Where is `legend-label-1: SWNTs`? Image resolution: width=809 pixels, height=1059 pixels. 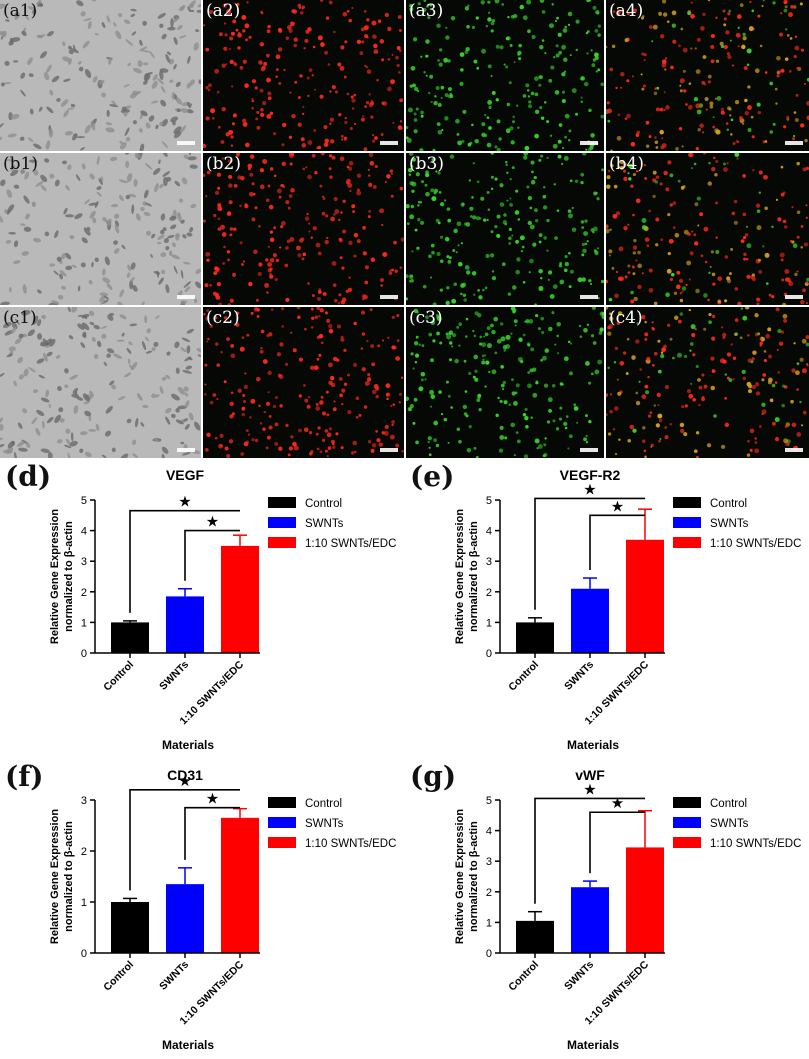 legend-label-1: SWNTs is located at coordinates (324, 824).